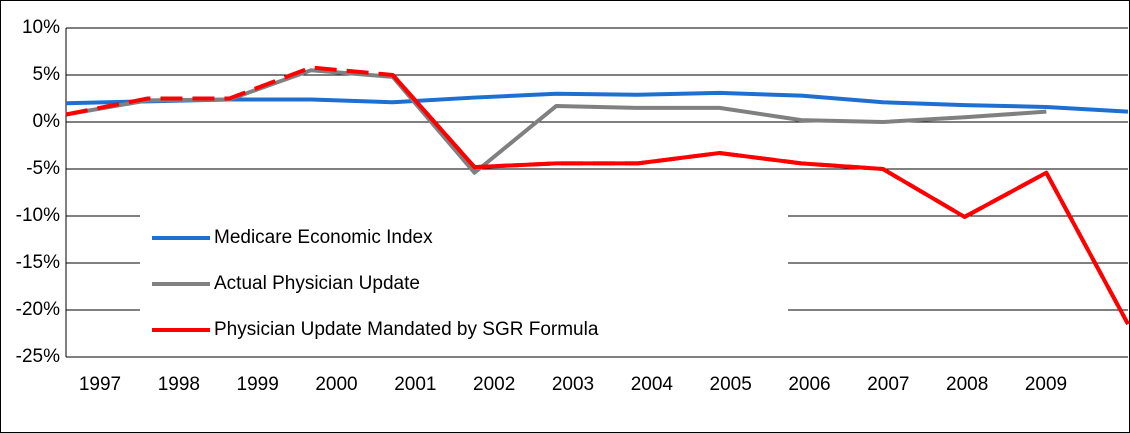 The image size is (1130, 433). Describe the element at coordinates (967, 384) in the screenshot. I see `x-tick-label: 2008` at that location.